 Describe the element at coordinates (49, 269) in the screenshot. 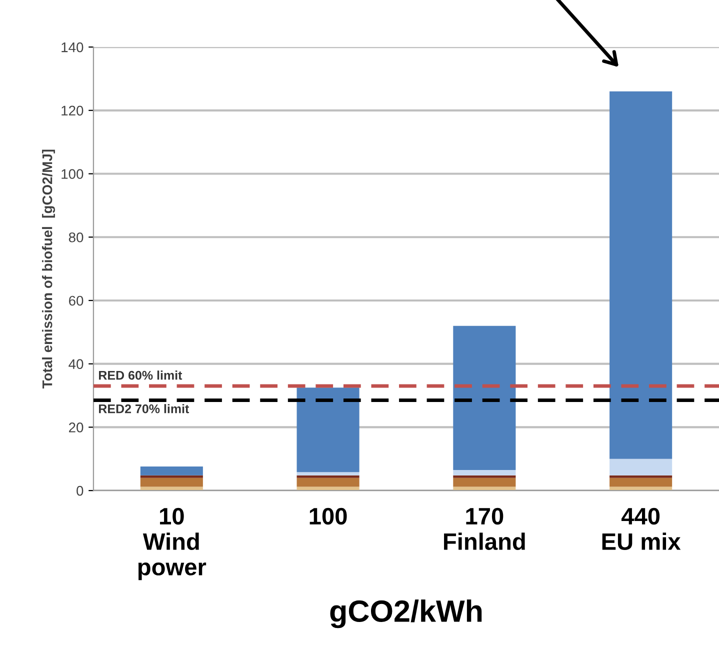

I see `y-axis-title: Total emission of biofuel [gCO2/MJ]` at that location.